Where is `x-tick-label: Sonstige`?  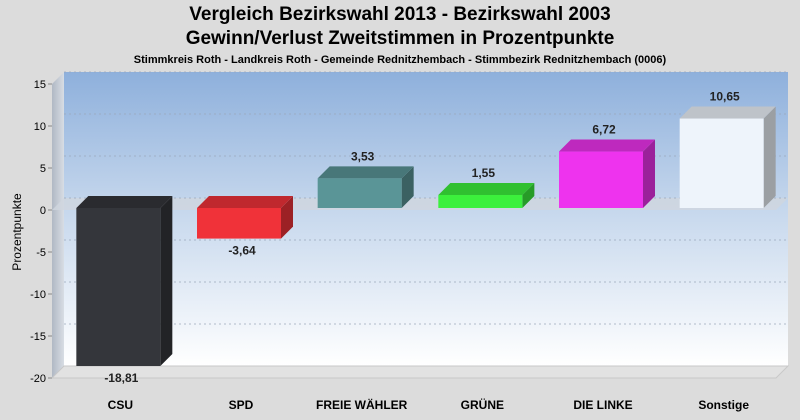 x-tick-label: Sonstige is located at coordinates (723, 405).